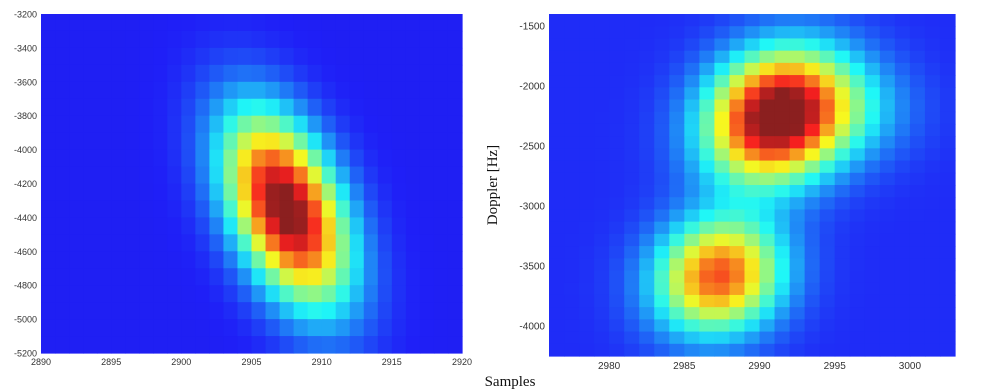  What do you see at coordinates (25, 82) in the screenshot?
I see `y-tick-label: -3600` at bounding box center [25, 82].